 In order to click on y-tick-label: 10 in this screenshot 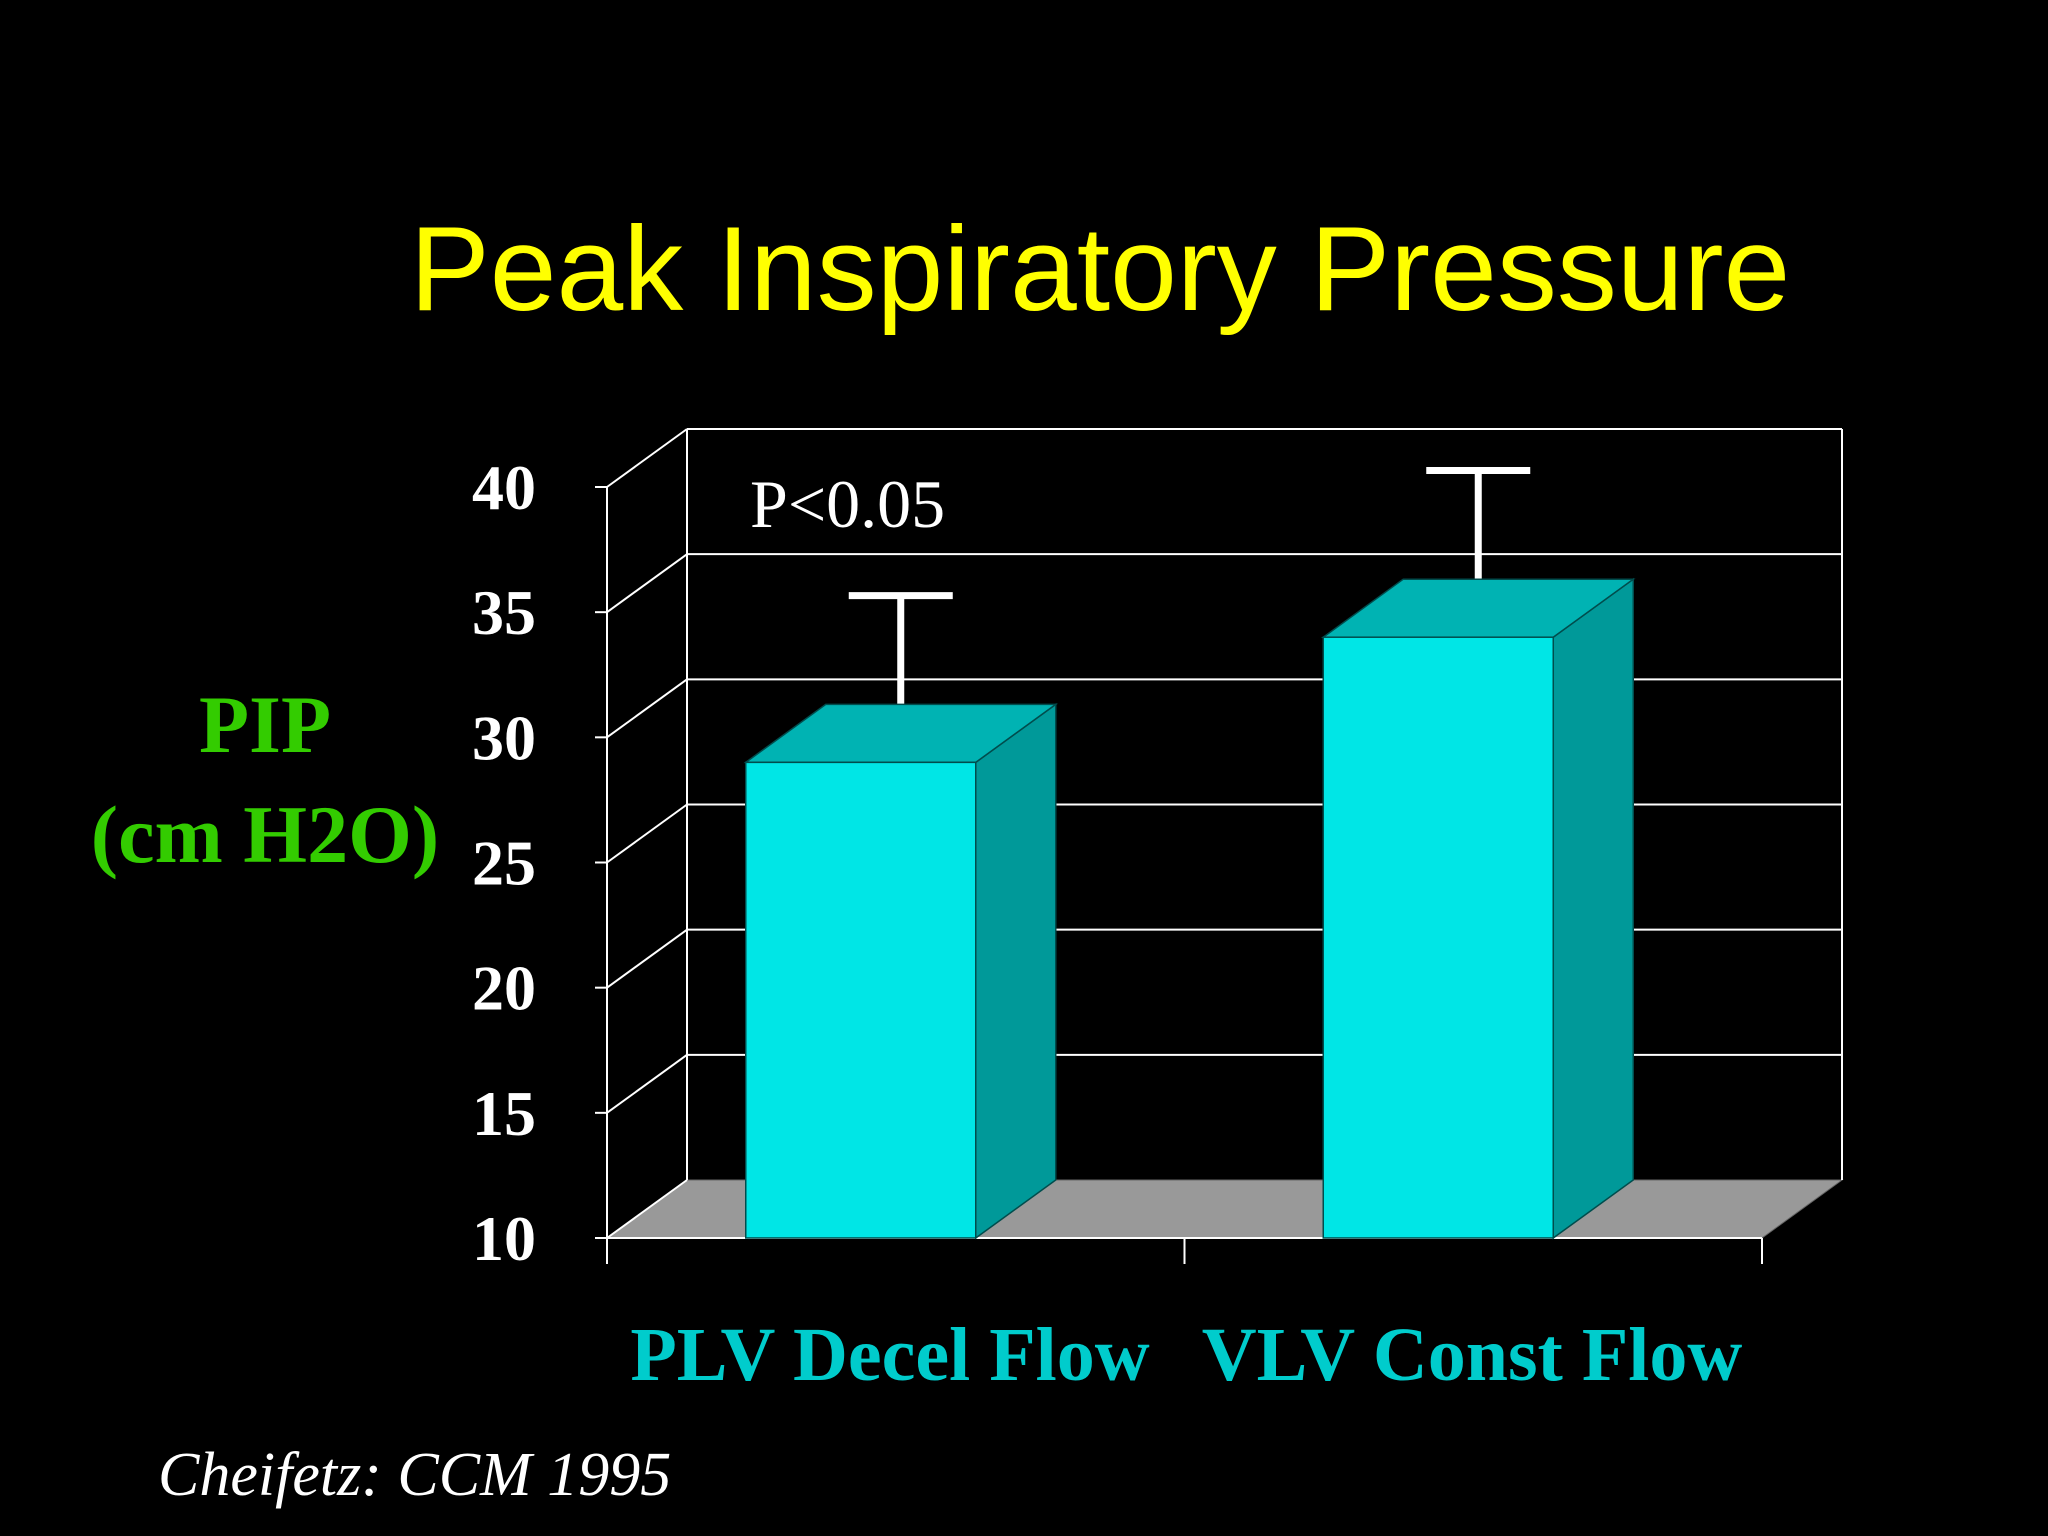, I will do `click(504, 1238)`.